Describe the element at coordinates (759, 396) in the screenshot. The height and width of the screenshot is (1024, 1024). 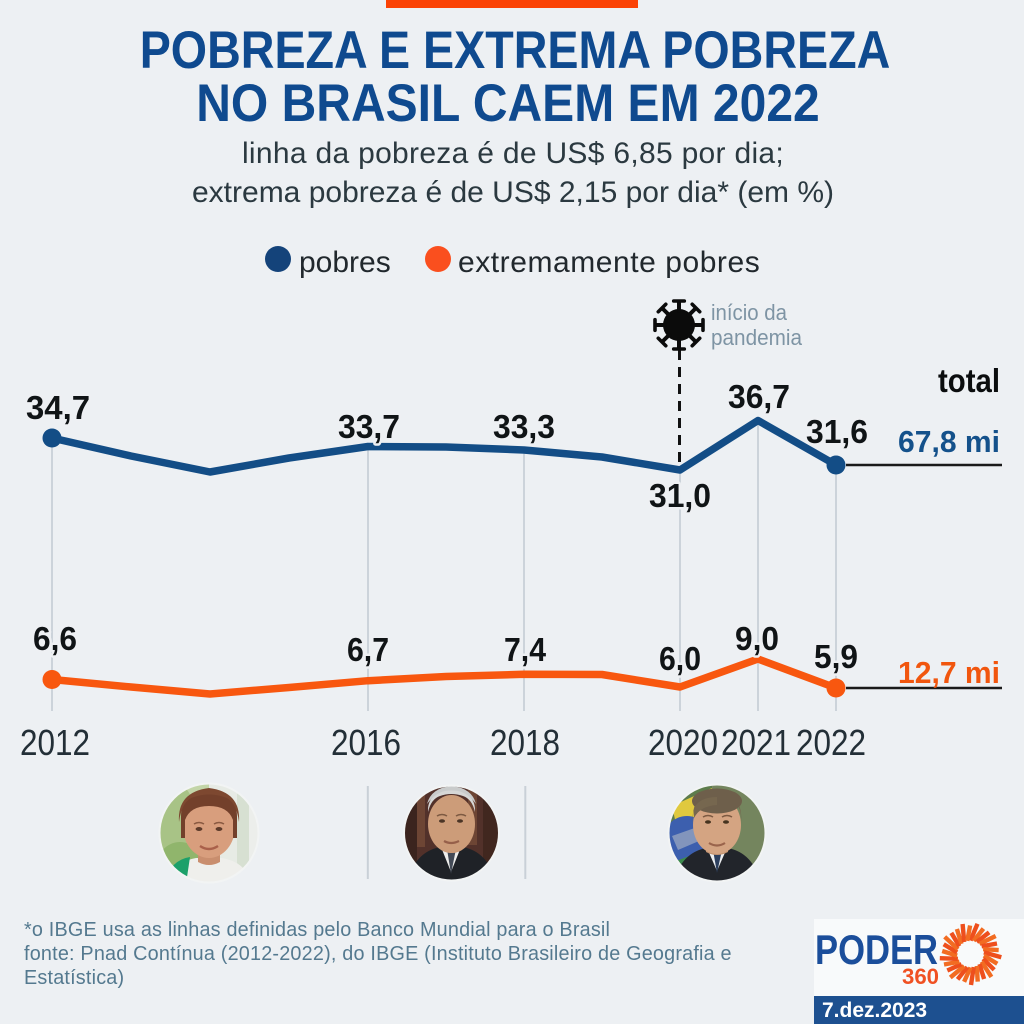
I see `svg-text: 36,7` at that location.